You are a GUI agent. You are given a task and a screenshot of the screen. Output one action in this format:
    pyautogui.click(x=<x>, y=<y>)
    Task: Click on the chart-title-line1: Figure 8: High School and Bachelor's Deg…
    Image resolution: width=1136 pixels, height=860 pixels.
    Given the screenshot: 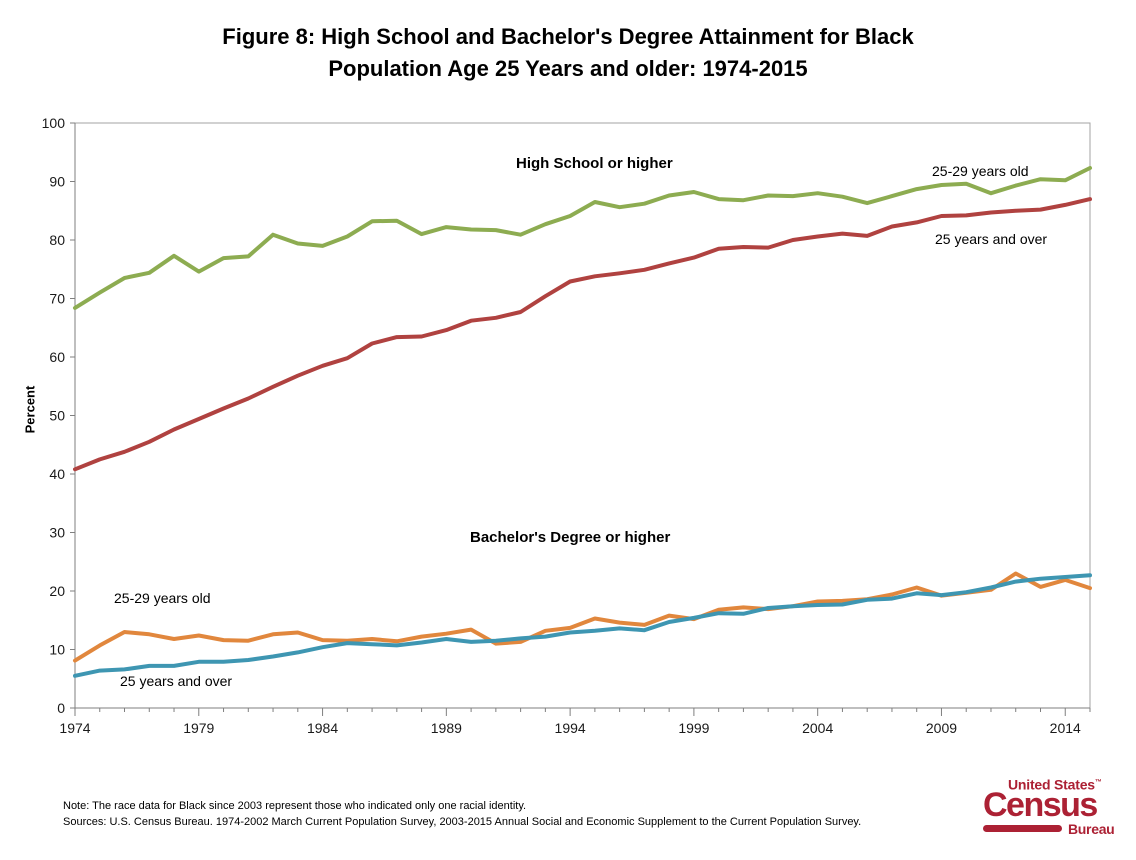 What is the action you would take?
    pyautogui.click(x=568, y=36)
    